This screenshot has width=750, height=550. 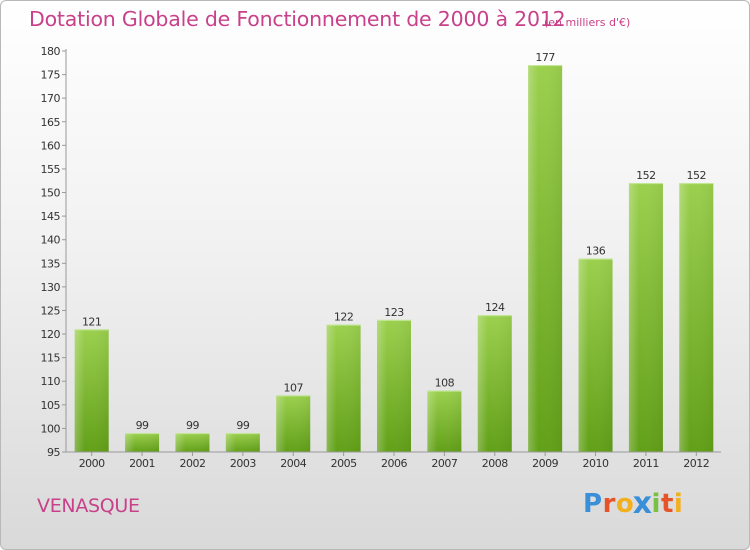 I want to click on x-tick-label: 2000, so click(x=92, y=463).